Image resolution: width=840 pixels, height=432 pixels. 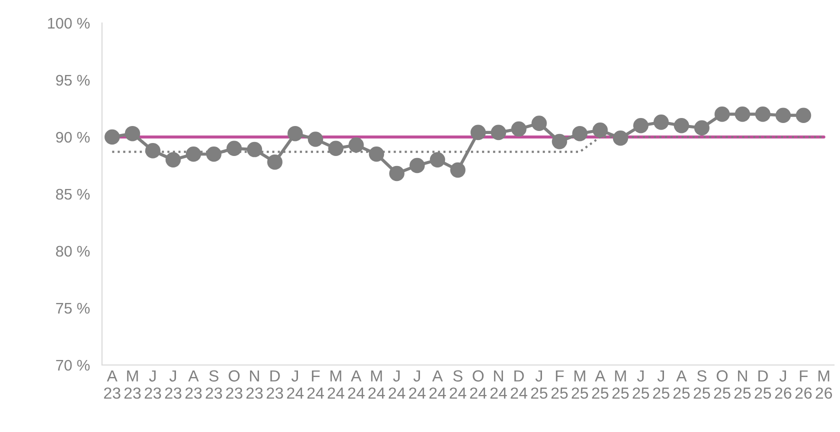 I want to click on x-tick-label: F 25, so click(x=559, y=384).